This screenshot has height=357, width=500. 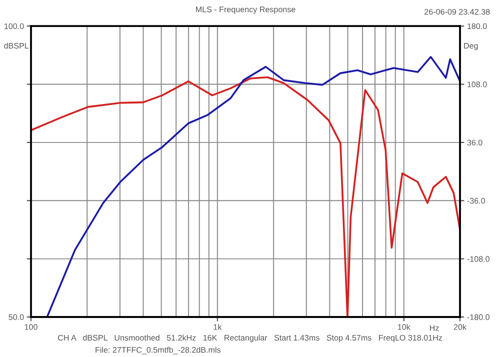 I want to click on y2-tick-label: -36.0, so click(x=476, y=201).